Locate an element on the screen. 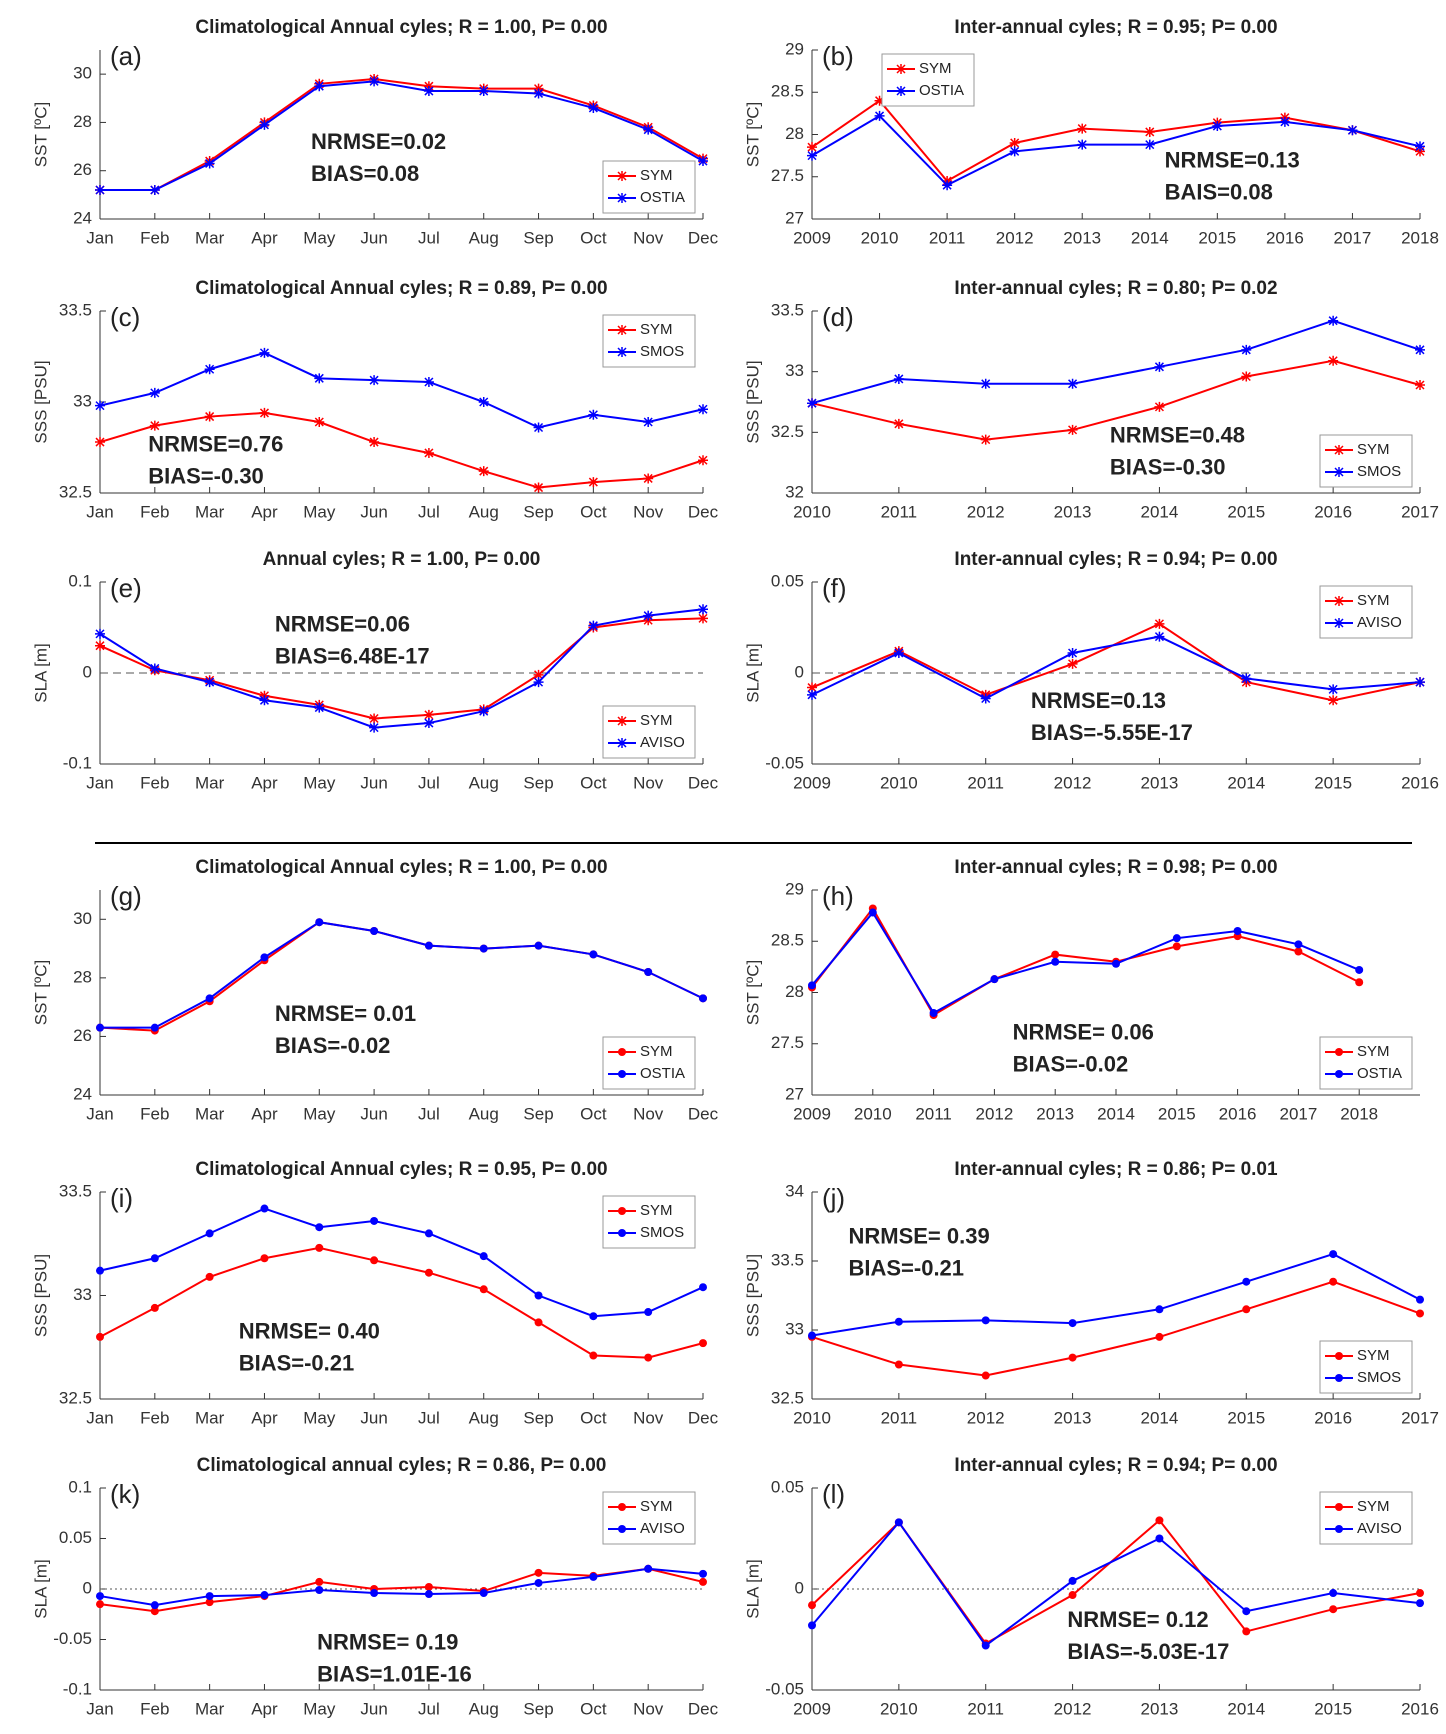 This screenshot has width=1446, height=1734. y-tick-label: 32.5 is located at coordinates (787, 431).